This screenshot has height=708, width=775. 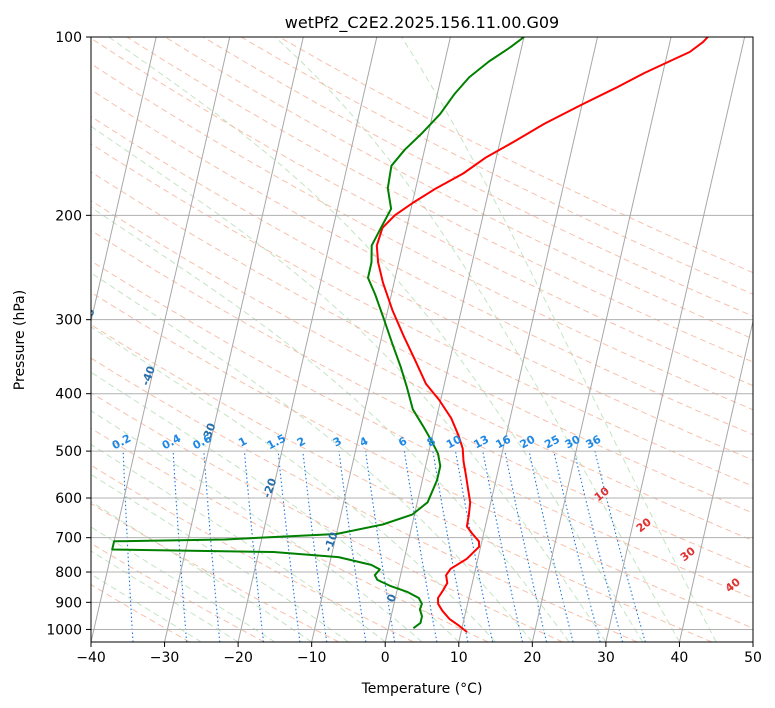 What do you see at coordinates (301, 441) in the screenshot?
I see `mixing-ratio-label: 2` at bounding box center [301, 441].